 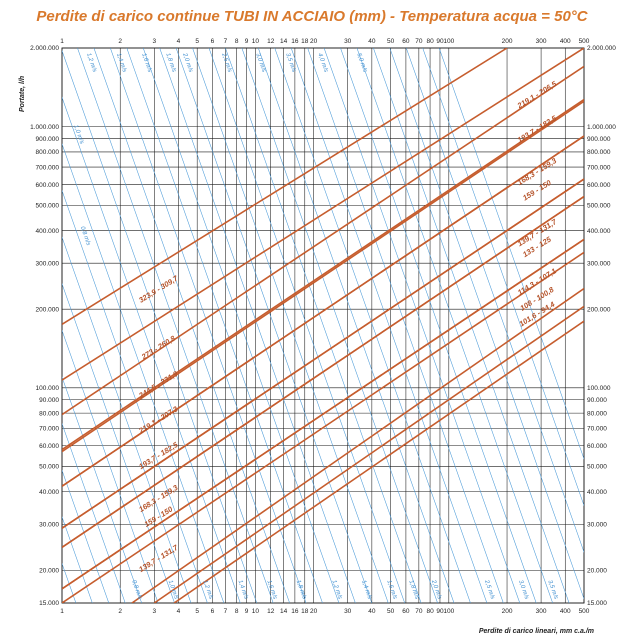 What do you see at coordinates (406, 41) in the screenshot?
I see `x-tick-label-top: 60` at bounding box center [406, 41].